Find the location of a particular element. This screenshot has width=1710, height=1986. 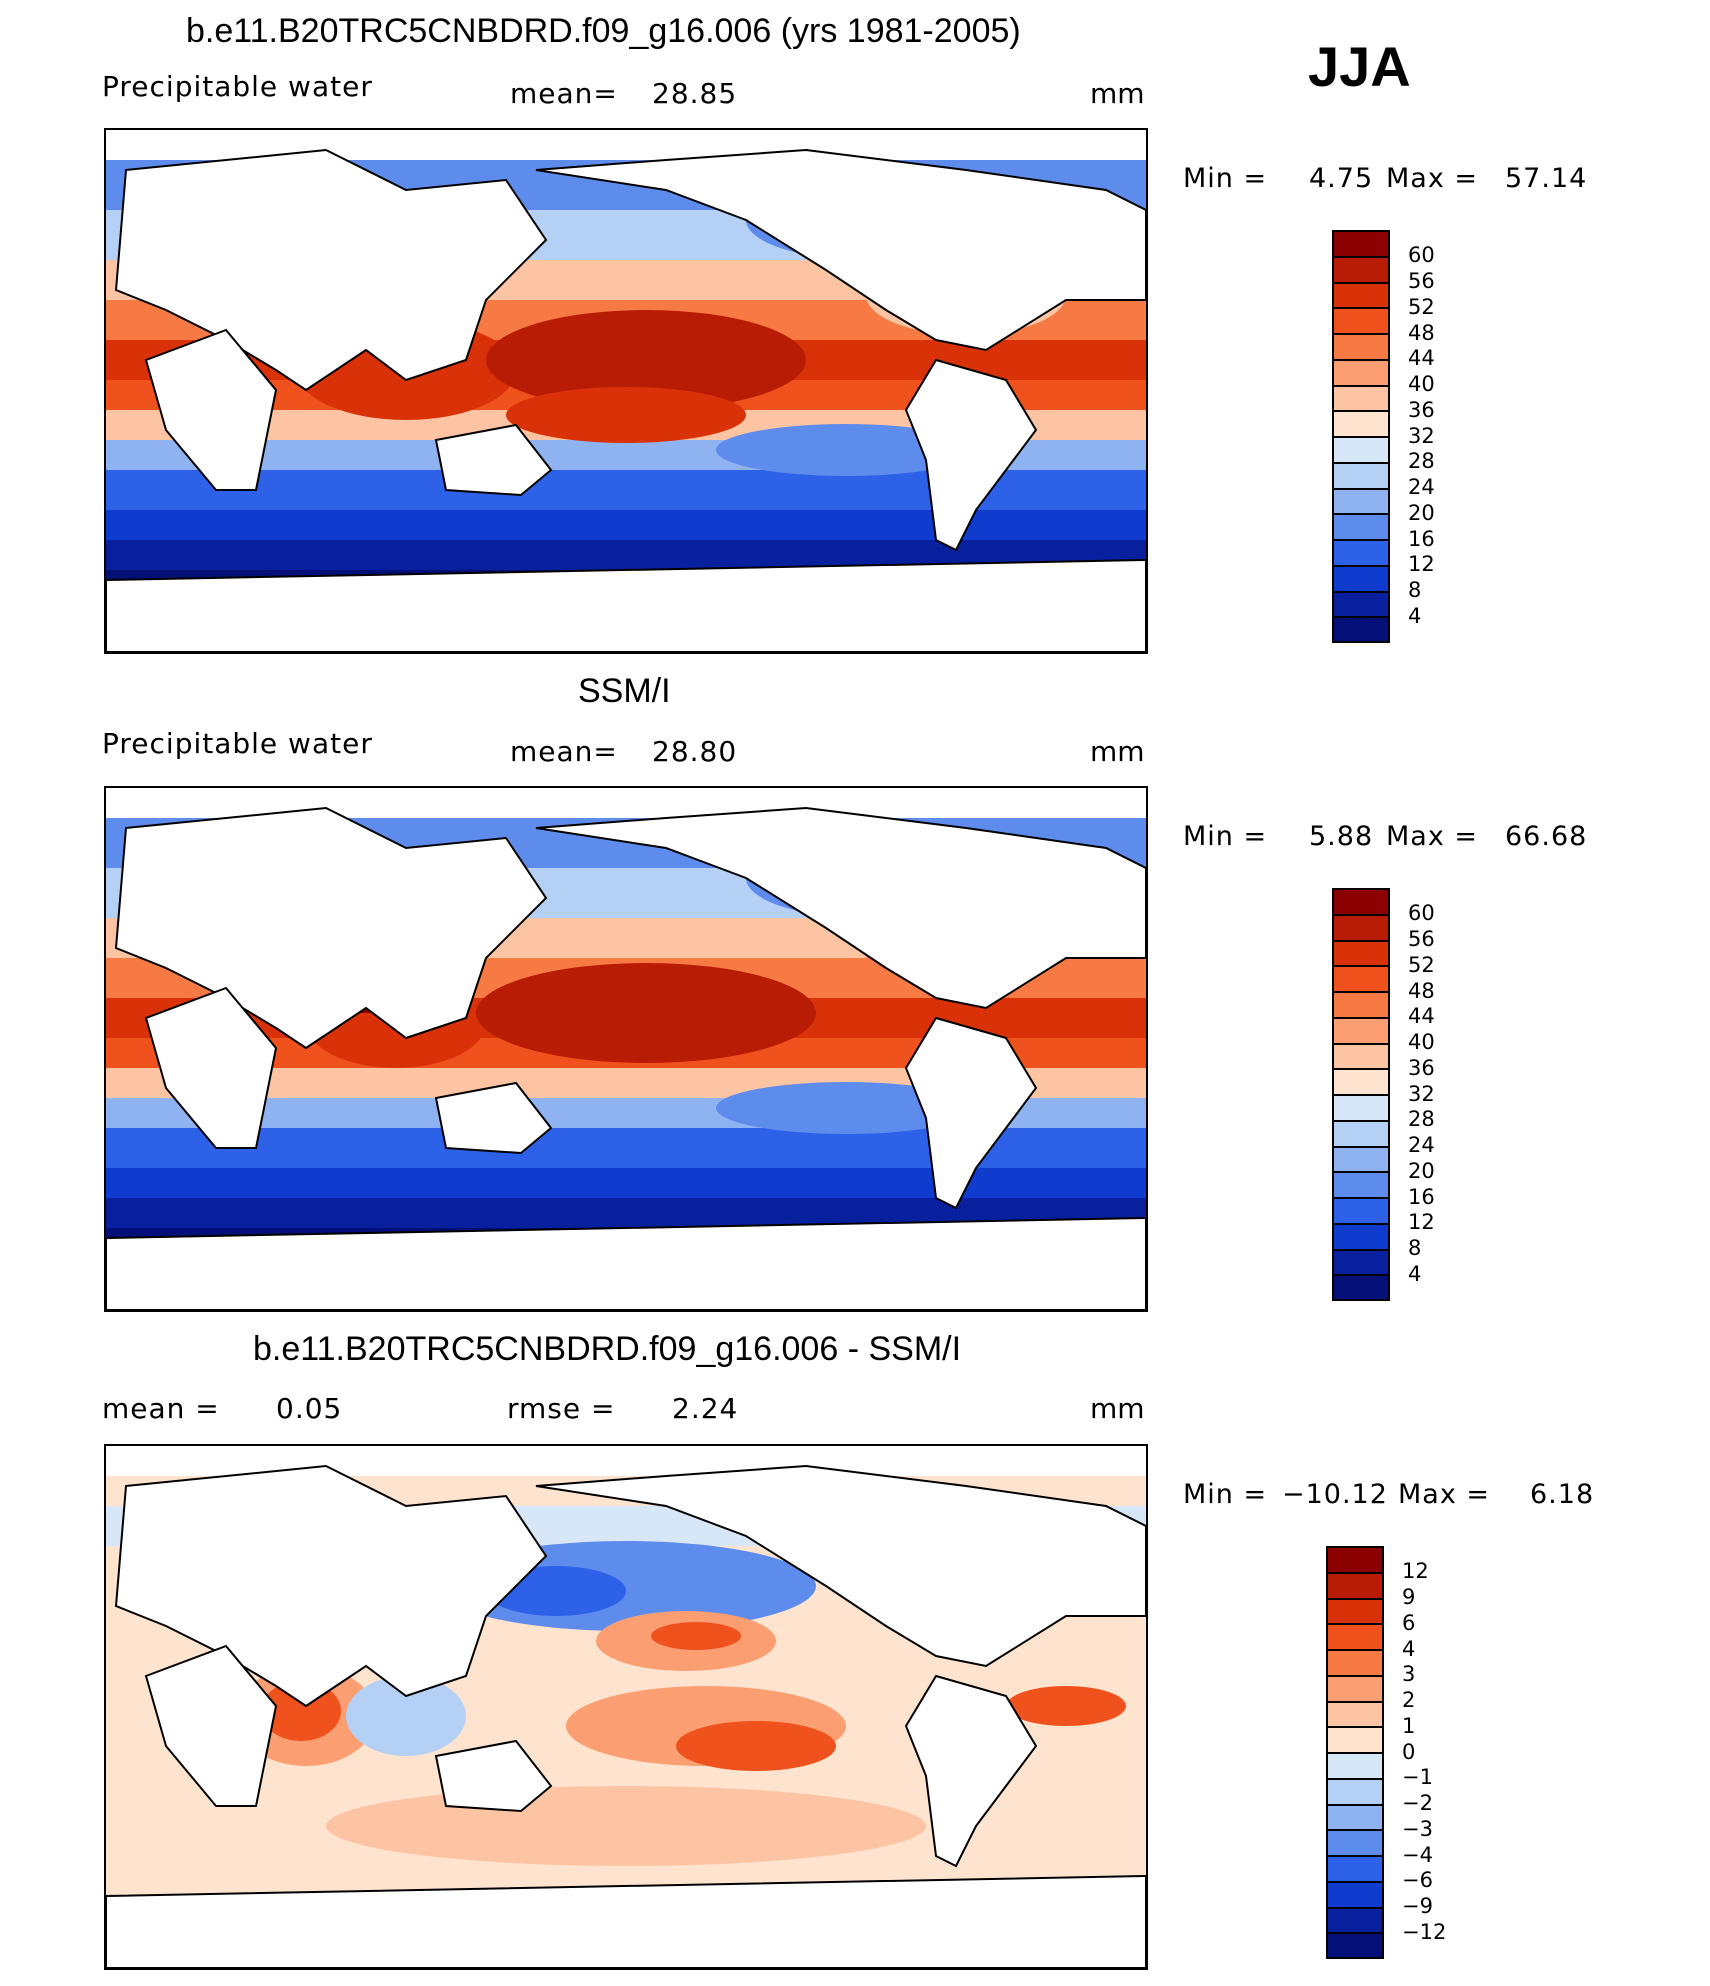

colorbar-tick-label: 20 is located at coordinates (1421, 1170).